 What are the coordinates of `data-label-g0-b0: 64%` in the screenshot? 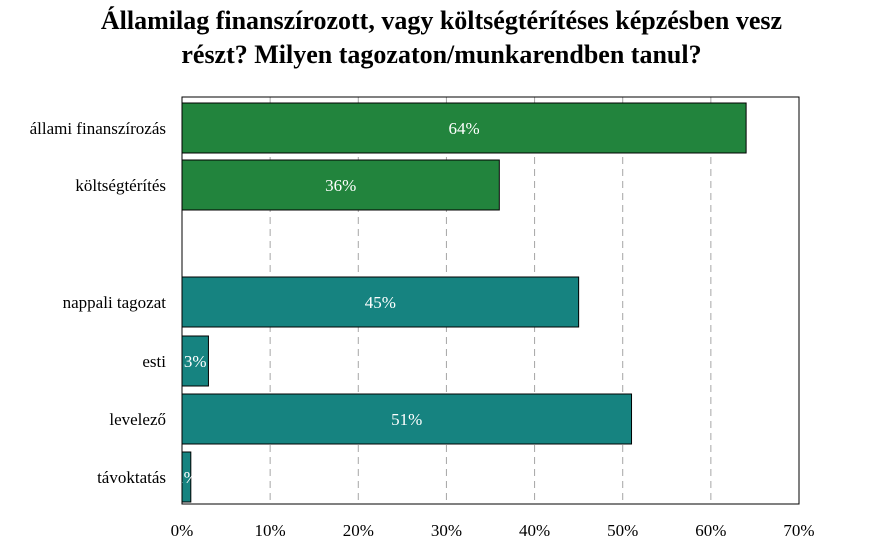 It's located at (463, 128).